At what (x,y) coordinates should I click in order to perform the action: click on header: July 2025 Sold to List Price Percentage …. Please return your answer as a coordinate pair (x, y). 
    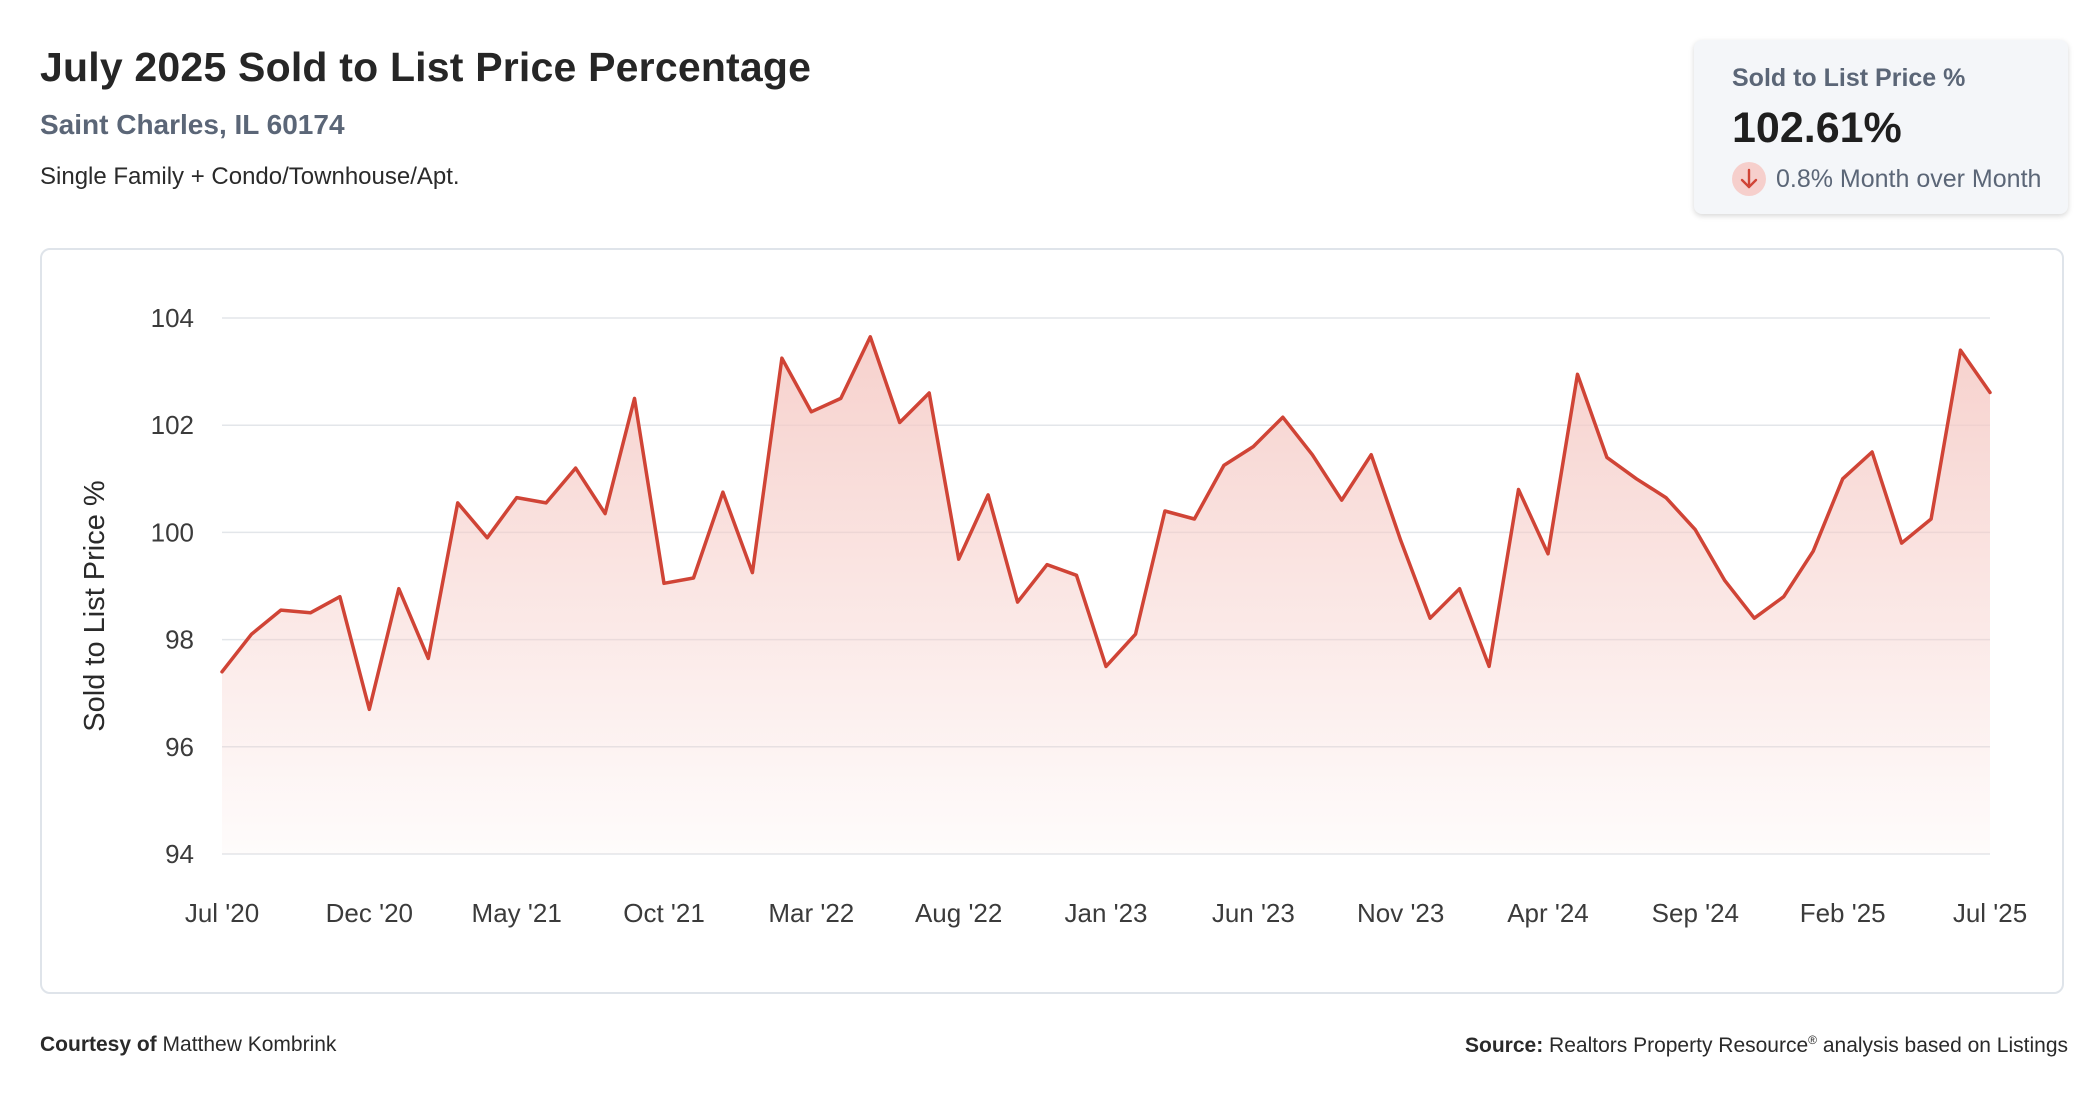
    Looking at the image, I should click on (425, 117).